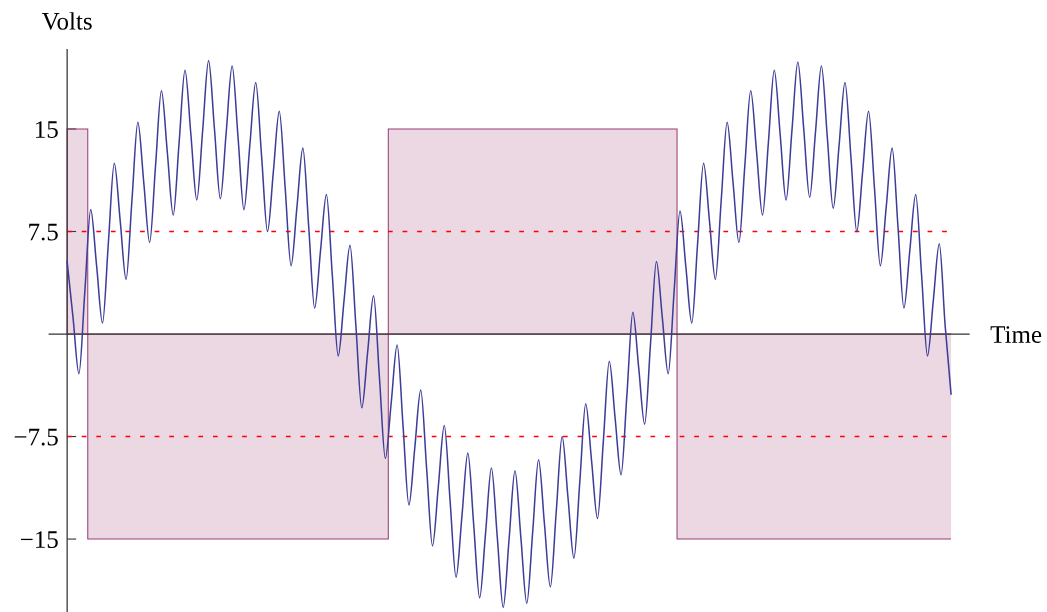 The height and width of the screenshot is (612, 1047). What do you see at coordinates (47, 129) in the screenshot?
I see `y-tick-label: 15` at bounding box center [47, 129].